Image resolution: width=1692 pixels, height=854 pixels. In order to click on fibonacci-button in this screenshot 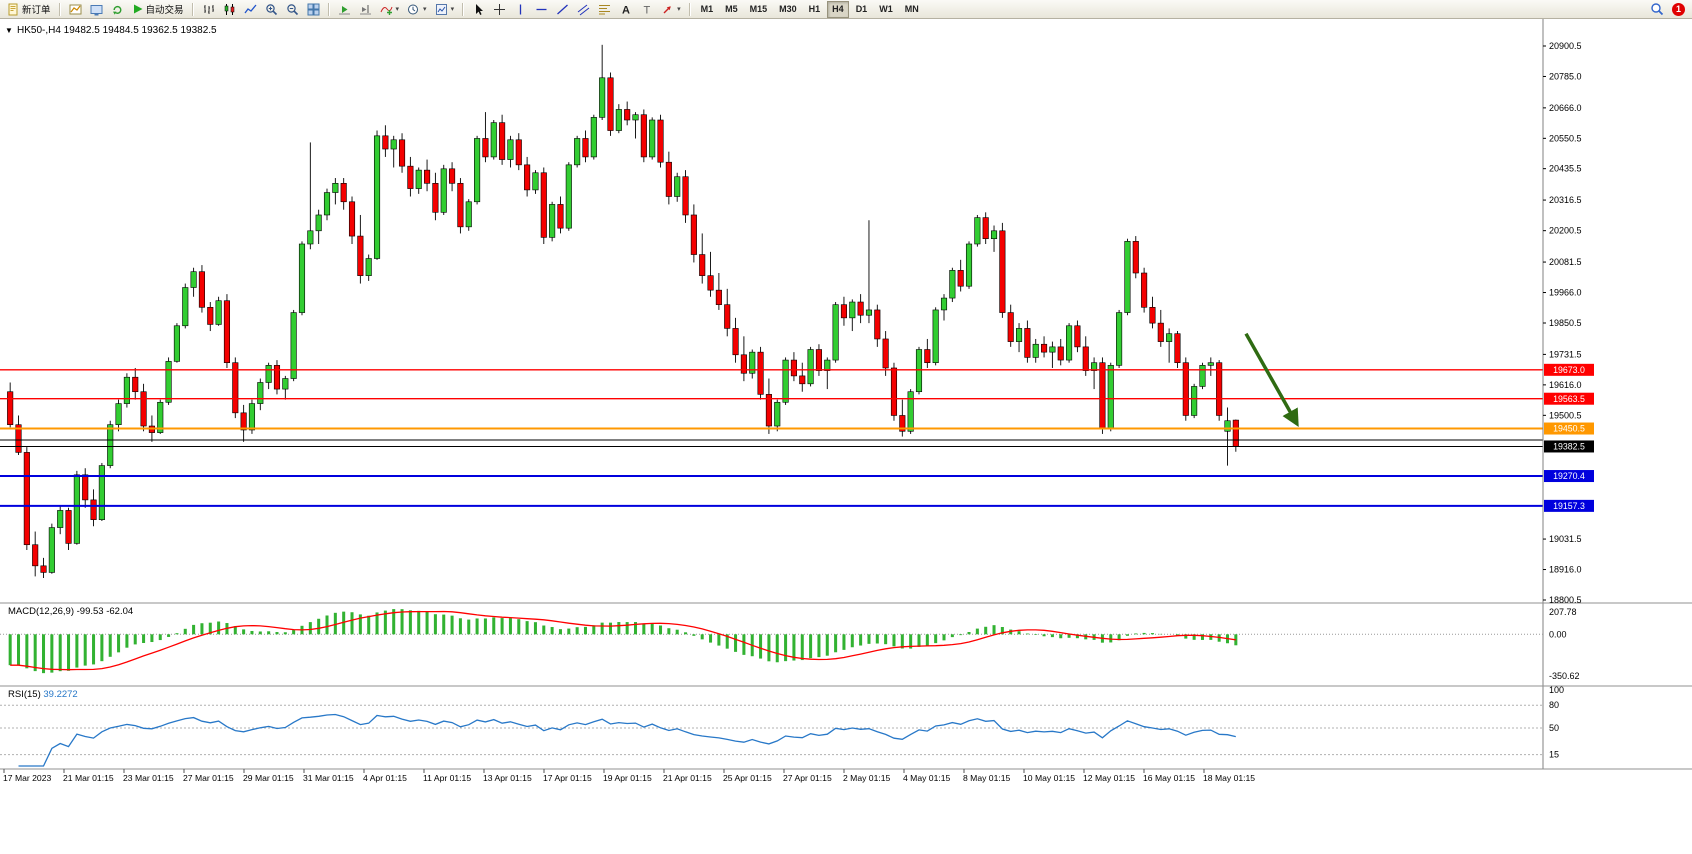, I will do `click(604, 9)`.